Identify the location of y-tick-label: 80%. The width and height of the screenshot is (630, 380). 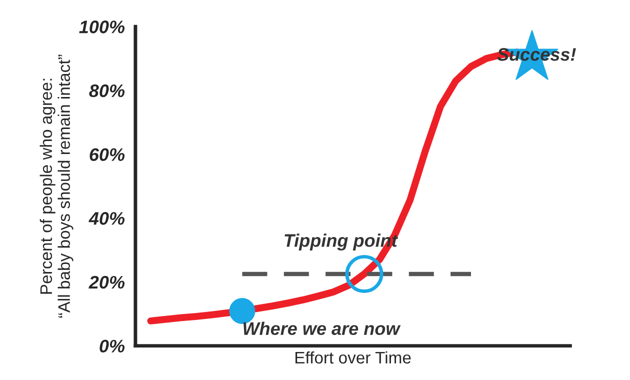
(107, 91).